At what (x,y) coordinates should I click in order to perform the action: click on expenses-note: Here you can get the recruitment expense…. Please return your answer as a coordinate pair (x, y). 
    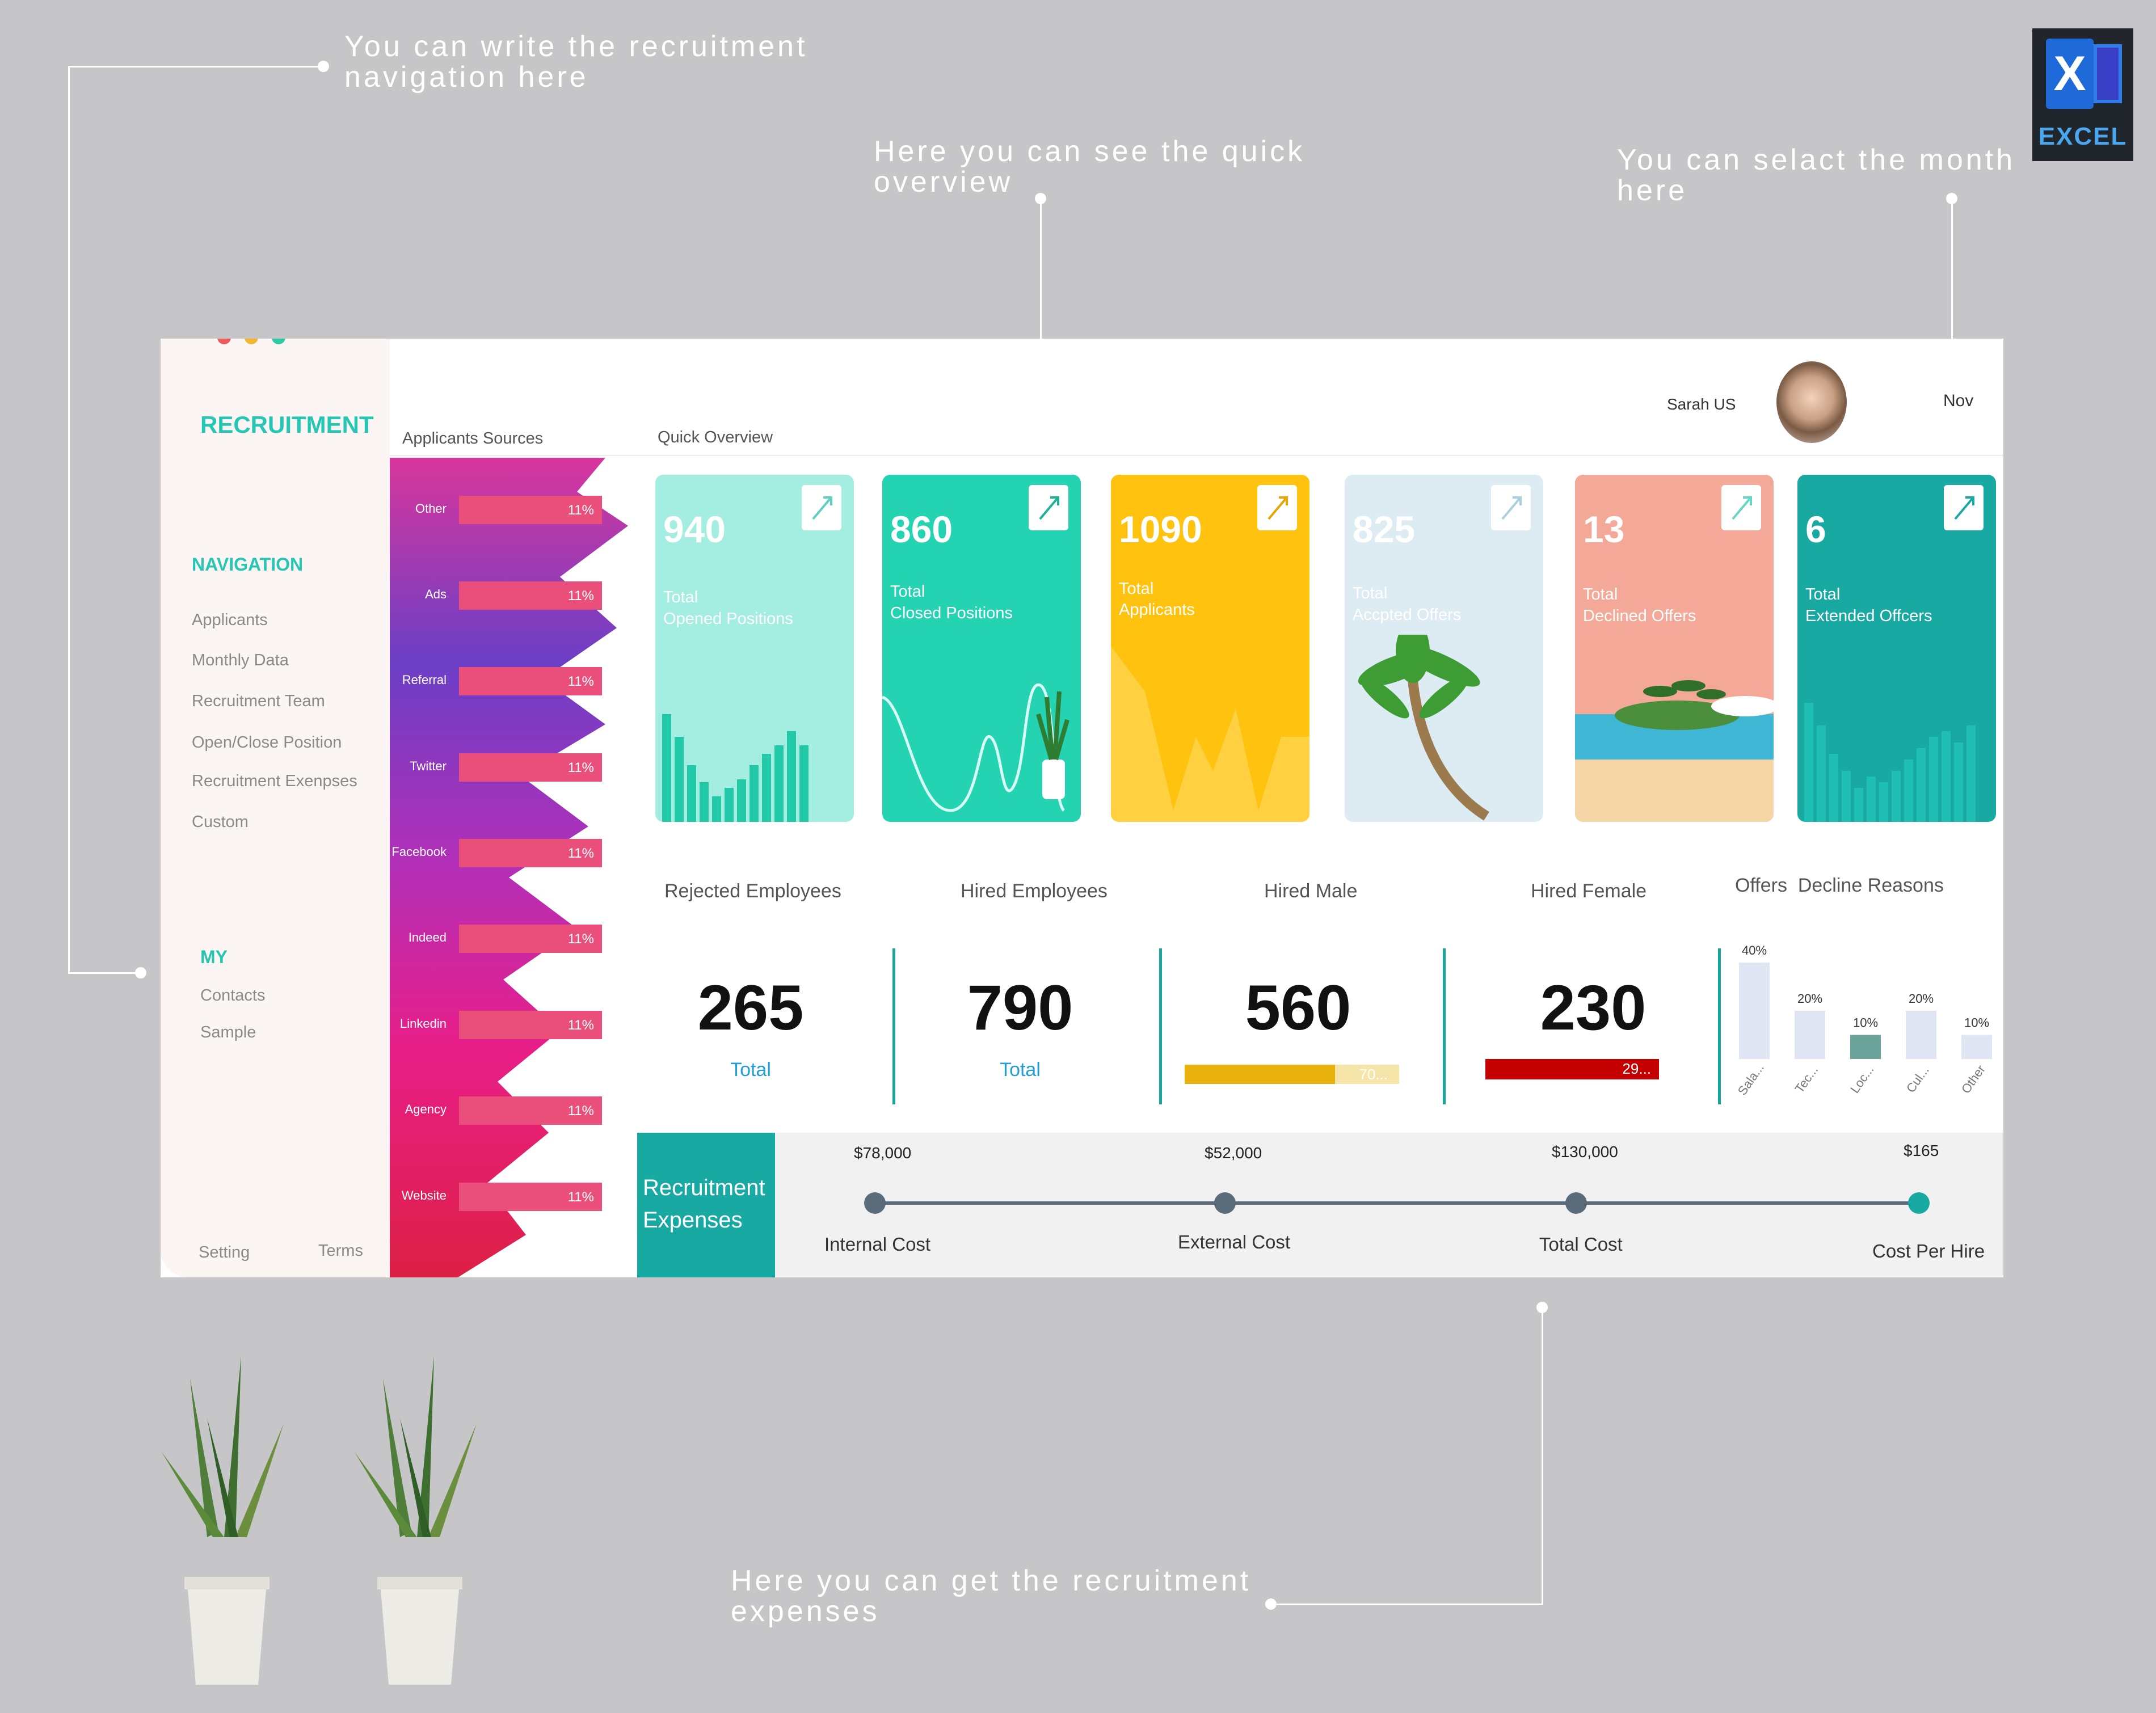
    Looking at the image, I should click on (992, 1596).